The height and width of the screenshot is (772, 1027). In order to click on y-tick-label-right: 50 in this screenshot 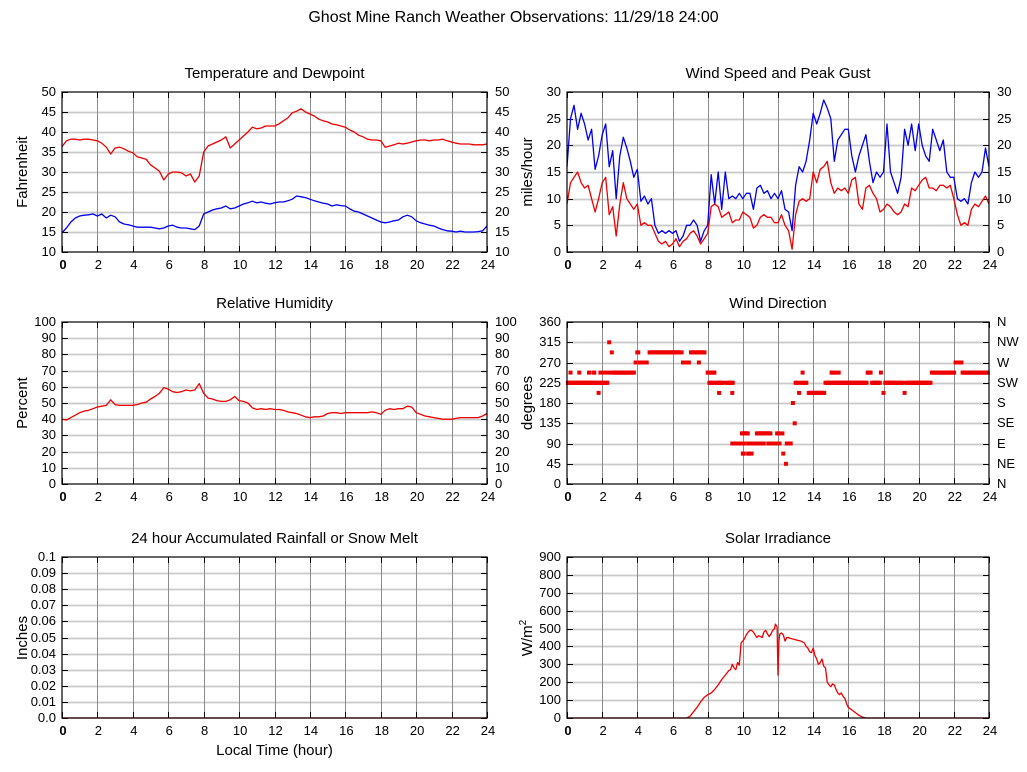, I will do `click(502, 91)`.